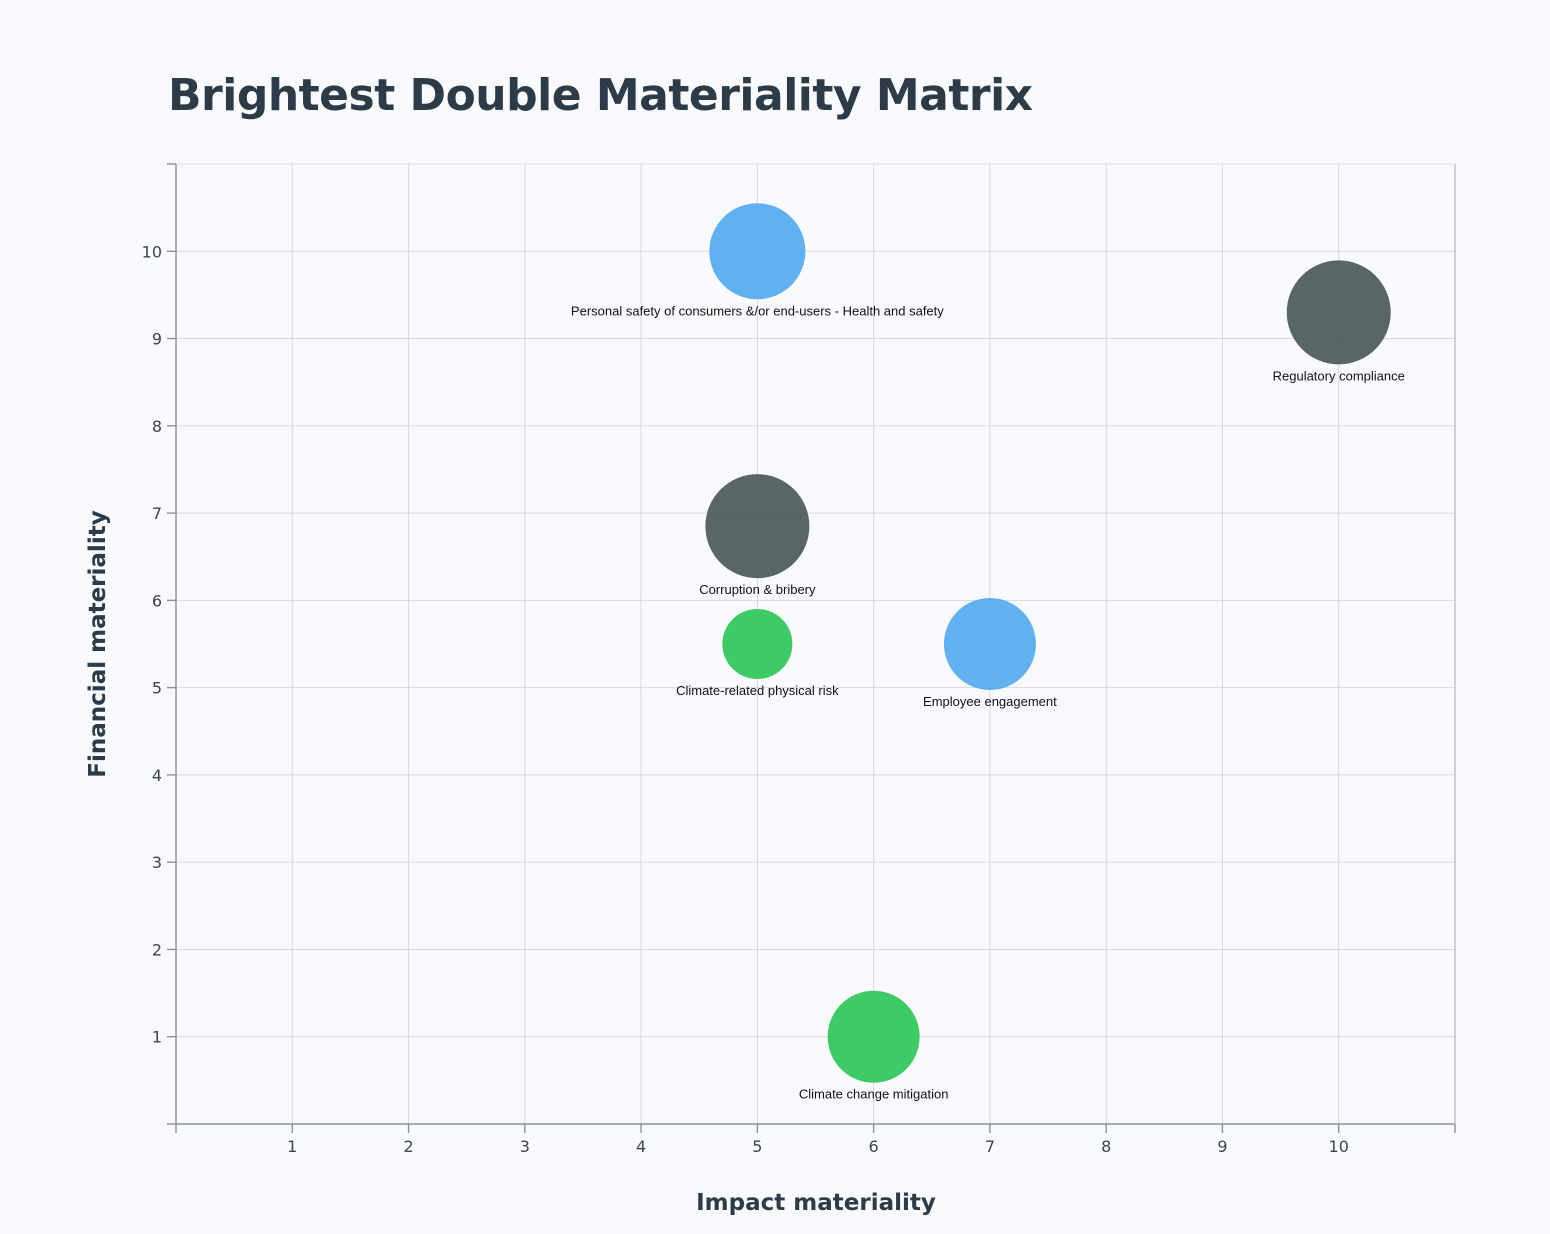 This screenshot has width=1550, height=1234. I want to click on y-tick-label-8: 8, so click(157, 426).